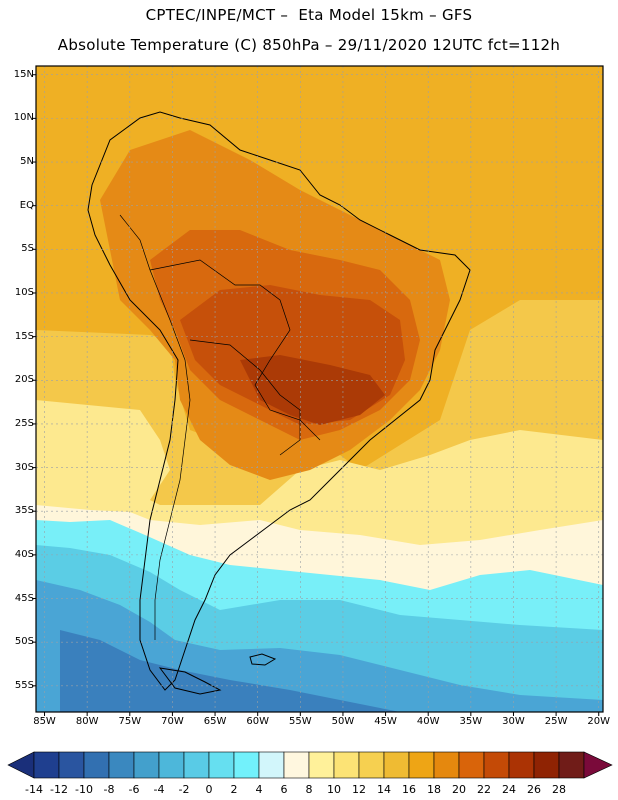  What do you see at coordinates (134, 789) in the screenshot?
I see `colorbar-label: -6` at bounding box center [134, 789].